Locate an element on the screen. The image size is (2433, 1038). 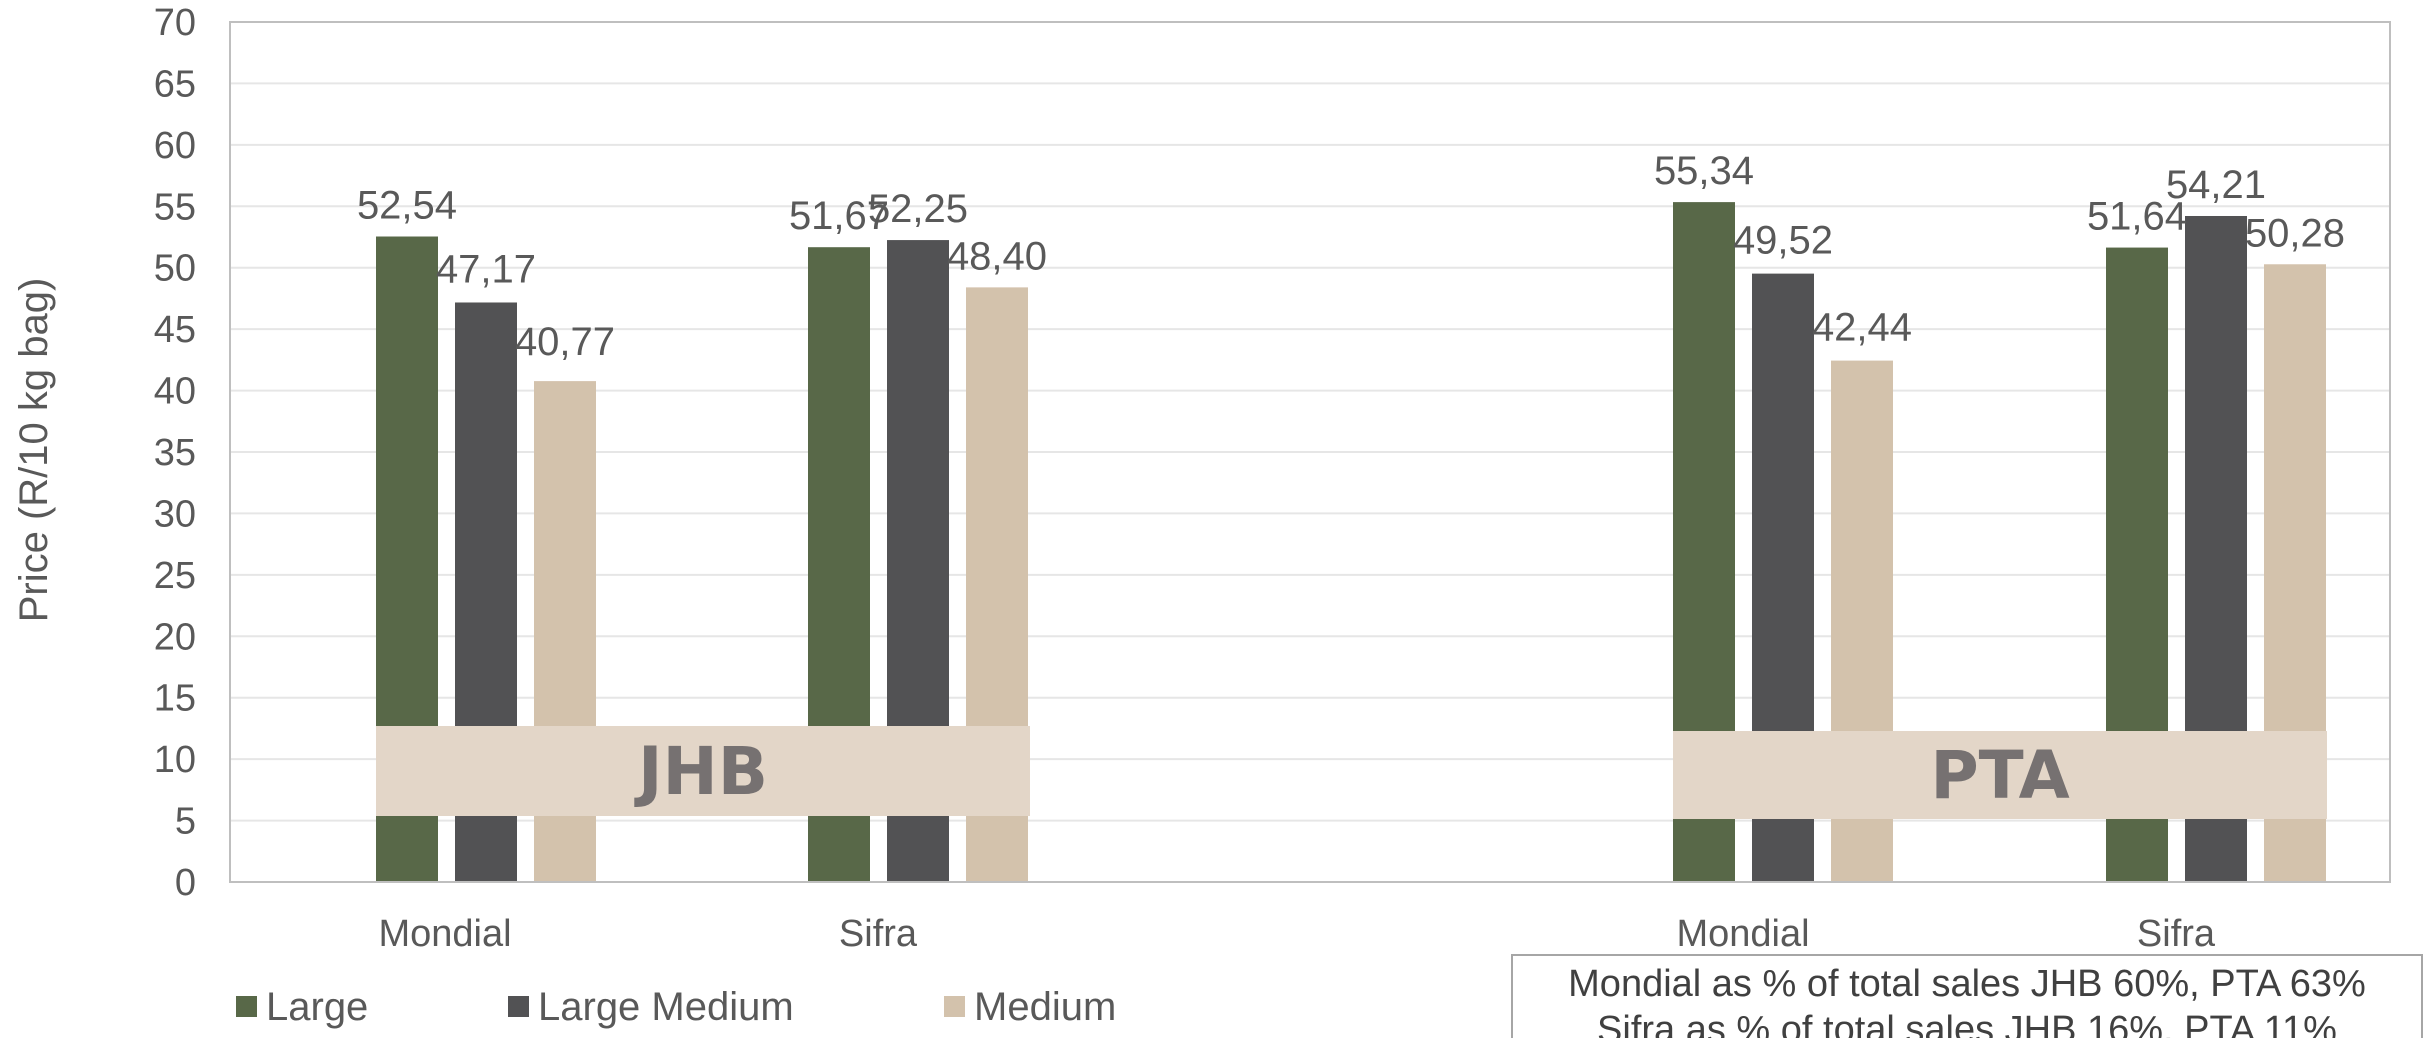
y-tick-label: 55 is located at coordinates (175, 207).